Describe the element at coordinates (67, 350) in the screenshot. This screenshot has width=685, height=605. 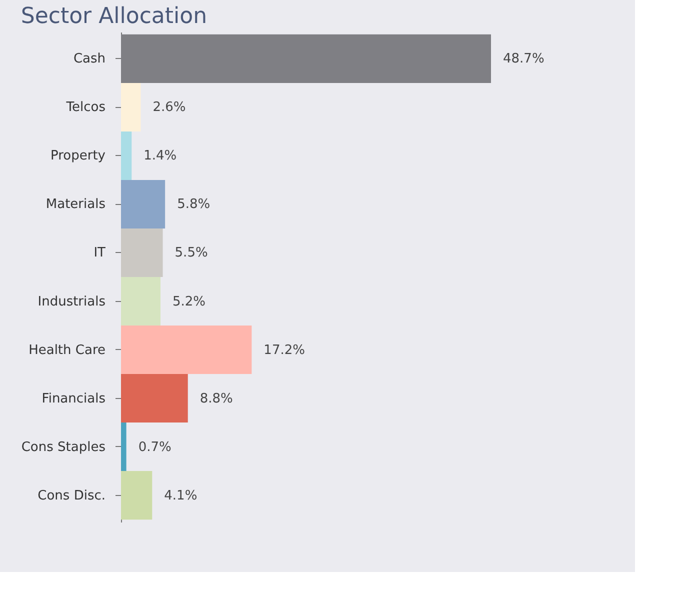
I see `y-tick-label: Health Care` at that location.